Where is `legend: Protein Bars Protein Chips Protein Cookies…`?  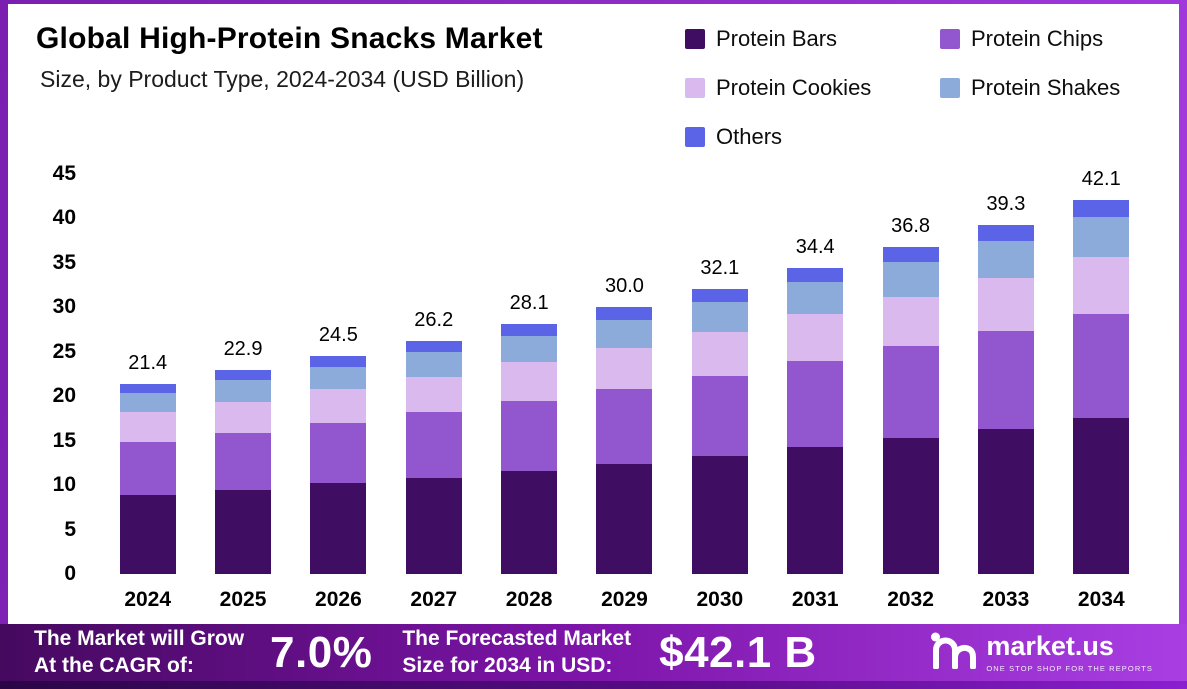
legend: Protein Bars Protein Chips Protein Cookies… is located at coordinates (930, 86).